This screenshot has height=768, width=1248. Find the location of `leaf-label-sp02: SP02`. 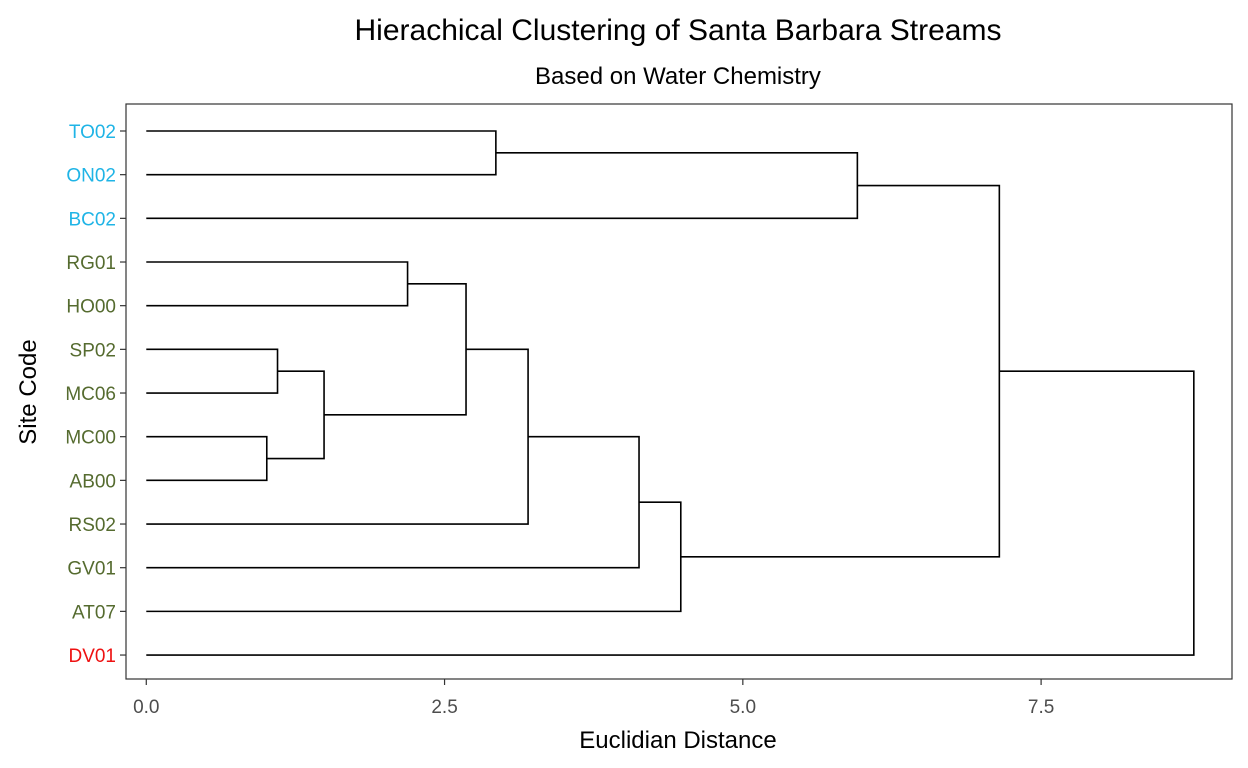

leaf-label-sp02: SP02 is located at coordinates (93, 350).